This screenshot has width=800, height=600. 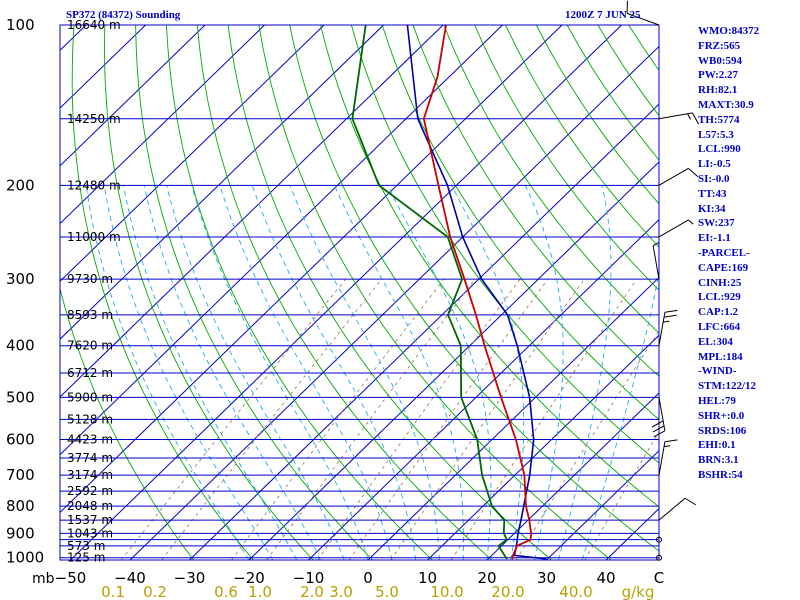 What do you see at coordinates (718, 460) in the screenshot?
I see `index-line: BRN:3.1` at bounding box center [718, 460].